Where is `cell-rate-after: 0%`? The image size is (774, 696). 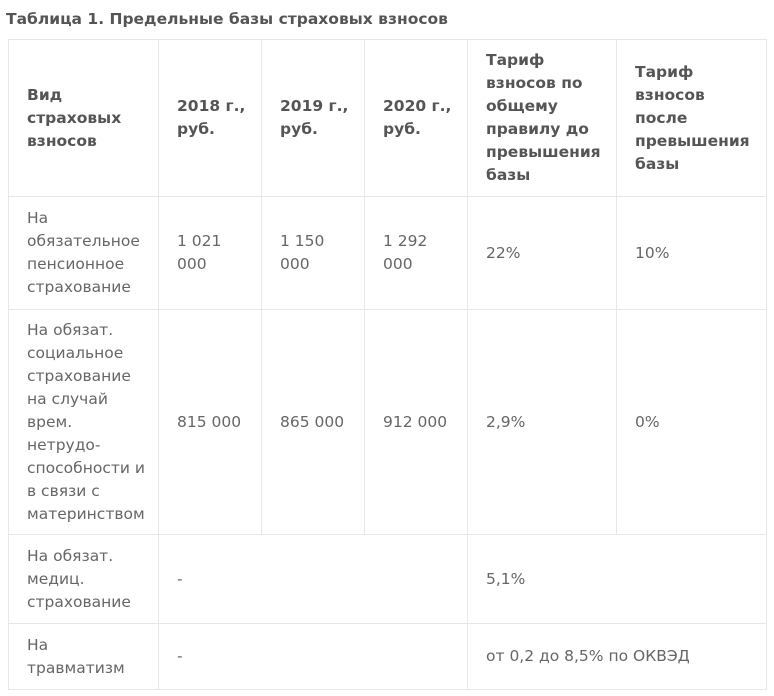
cell-rate-after: 0% is located at coordinates (691, 422).